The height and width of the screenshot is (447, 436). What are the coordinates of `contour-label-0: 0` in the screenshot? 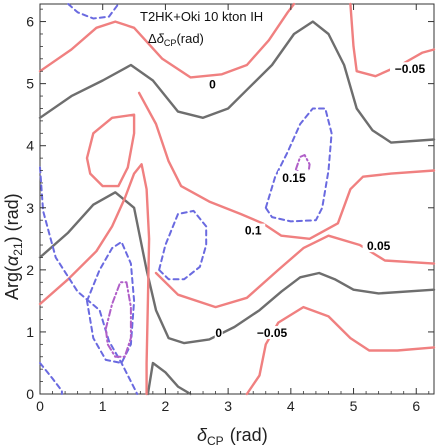 It's located at (212, 85).